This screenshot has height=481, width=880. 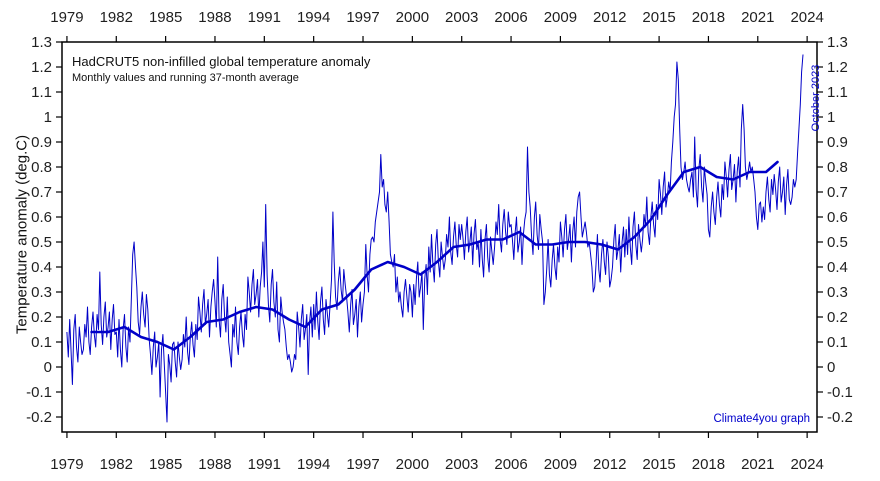 I want to click on x-tick-label-bottom: 2018, so click(x=708, y=464).